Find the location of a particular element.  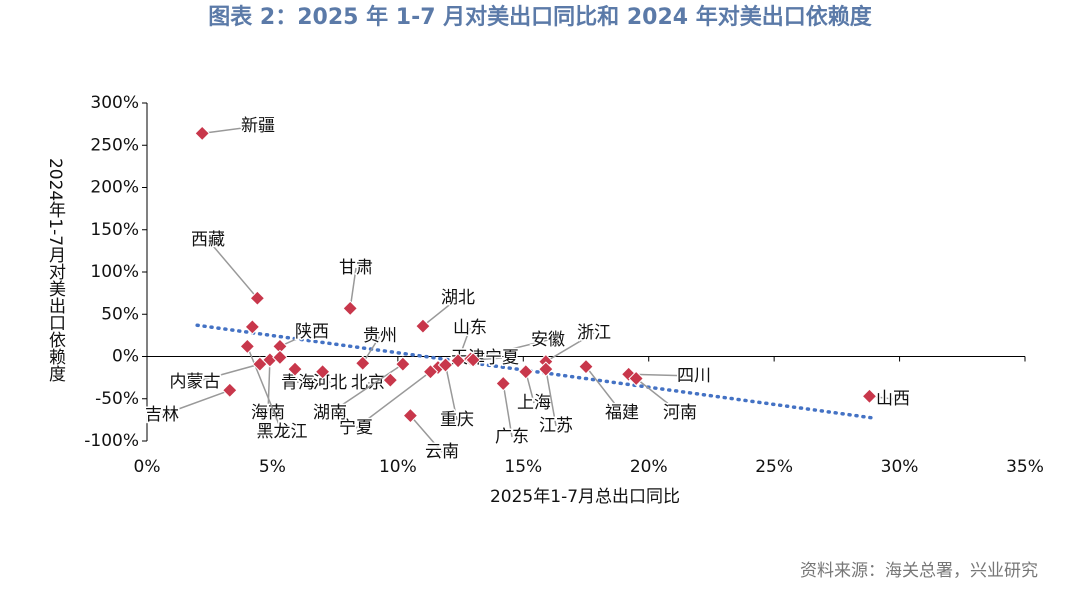

y-tick-label: -100% is located at coordinates (111, 441).